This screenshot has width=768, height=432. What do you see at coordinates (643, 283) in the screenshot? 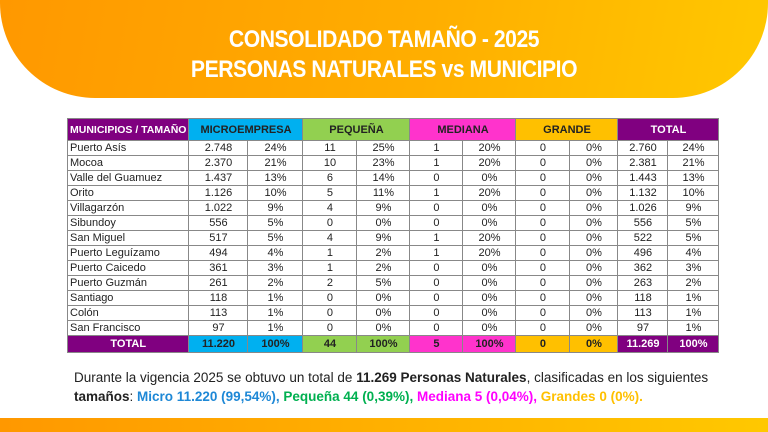
I see `cell-total-count: 263` at bounding box center [643, 283].